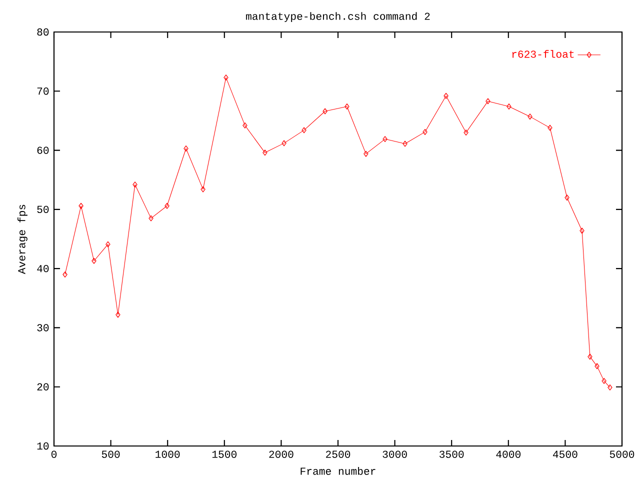  Describe the element at coordinates (43, 91) in the screenshot. I see `y-tick-label: 70` at that location.